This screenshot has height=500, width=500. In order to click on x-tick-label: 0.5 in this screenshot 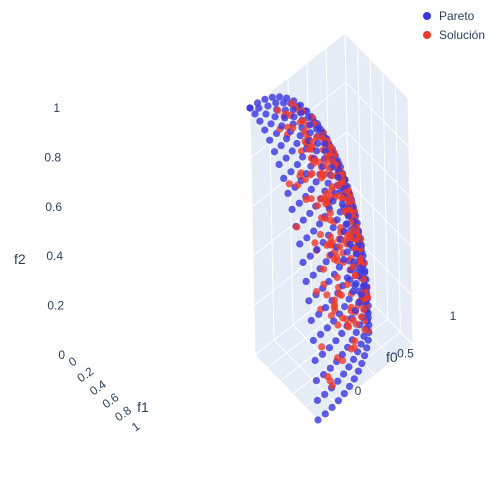, I will do `click(405, 354)`.